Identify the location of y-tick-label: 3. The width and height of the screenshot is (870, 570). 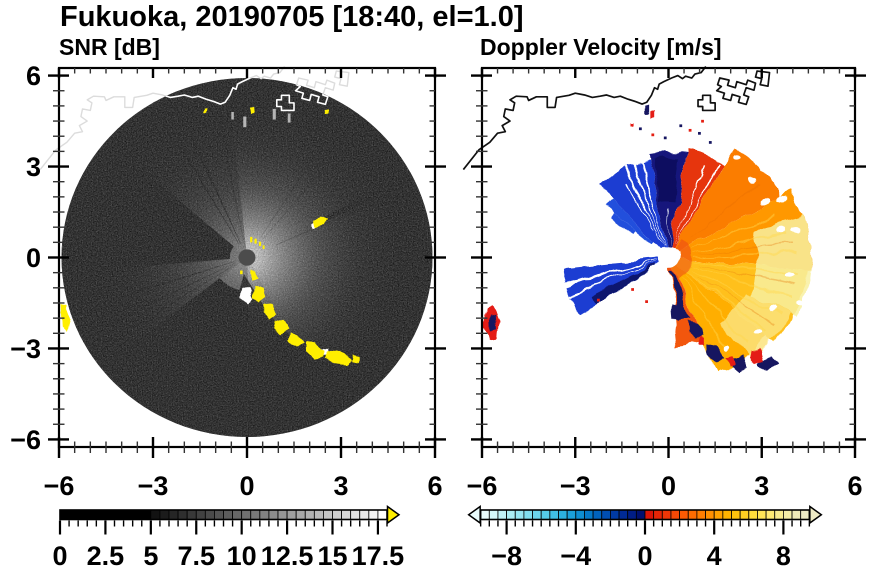
(33, 167).